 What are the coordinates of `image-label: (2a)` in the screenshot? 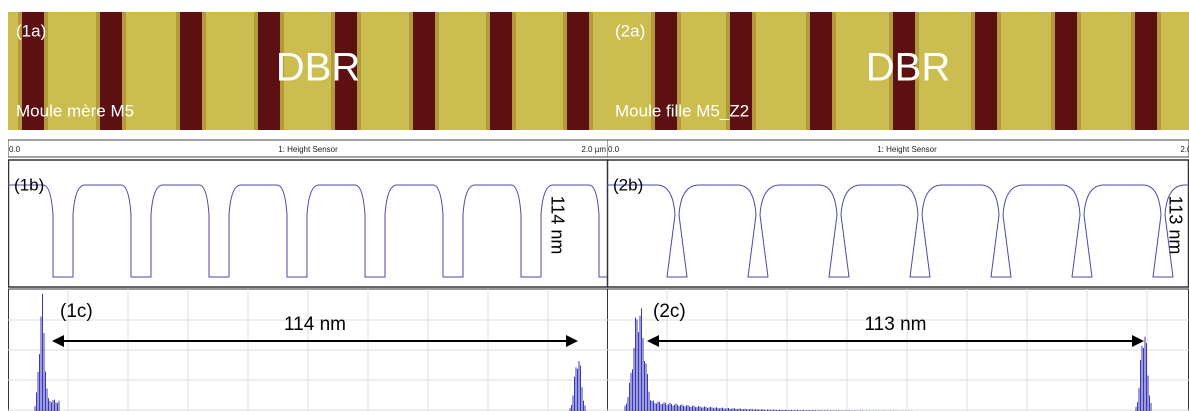 It's located at (630, 30).